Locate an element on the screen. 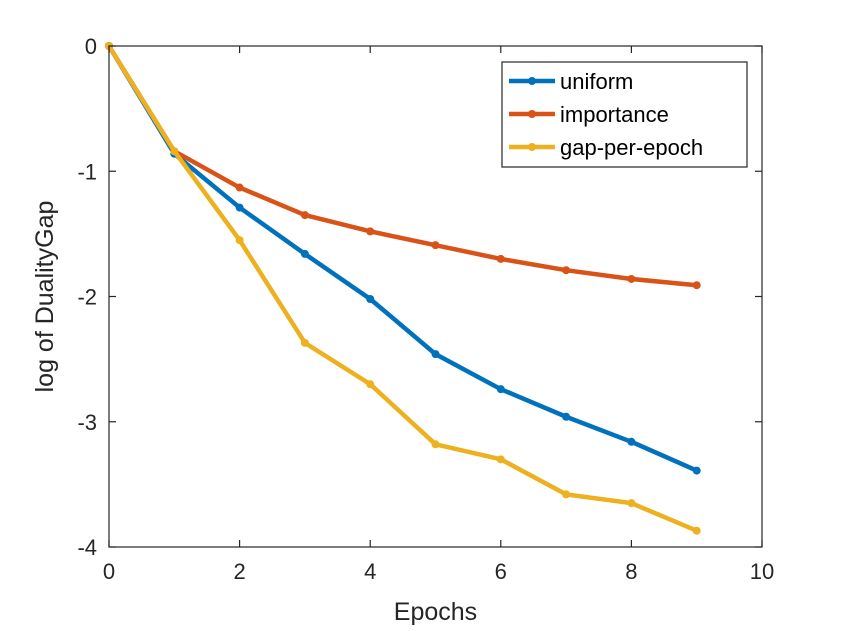 Image resolution: width=841 pixels, height=631 pixels. legend-label: uniform is located at coordinates (596, 81).